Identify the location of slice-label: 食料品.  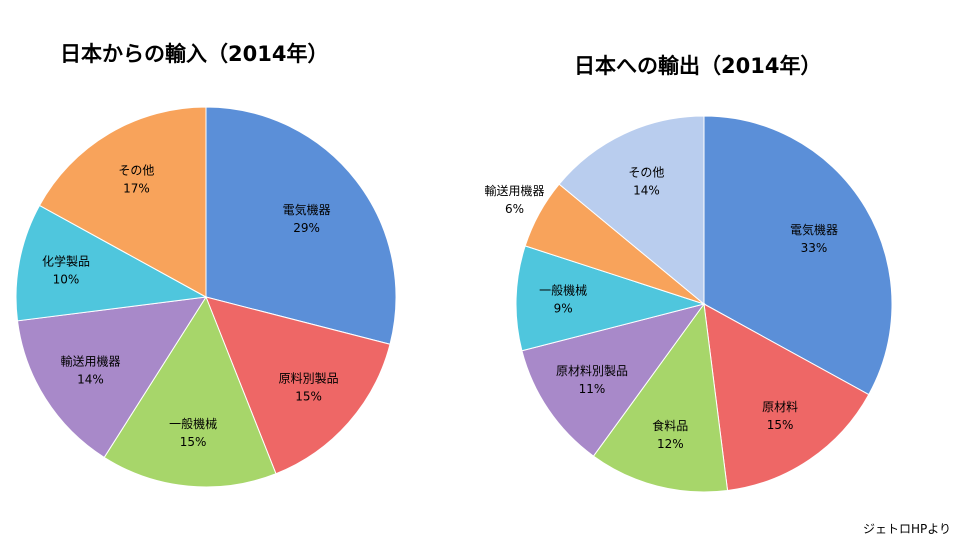
(670, 425).